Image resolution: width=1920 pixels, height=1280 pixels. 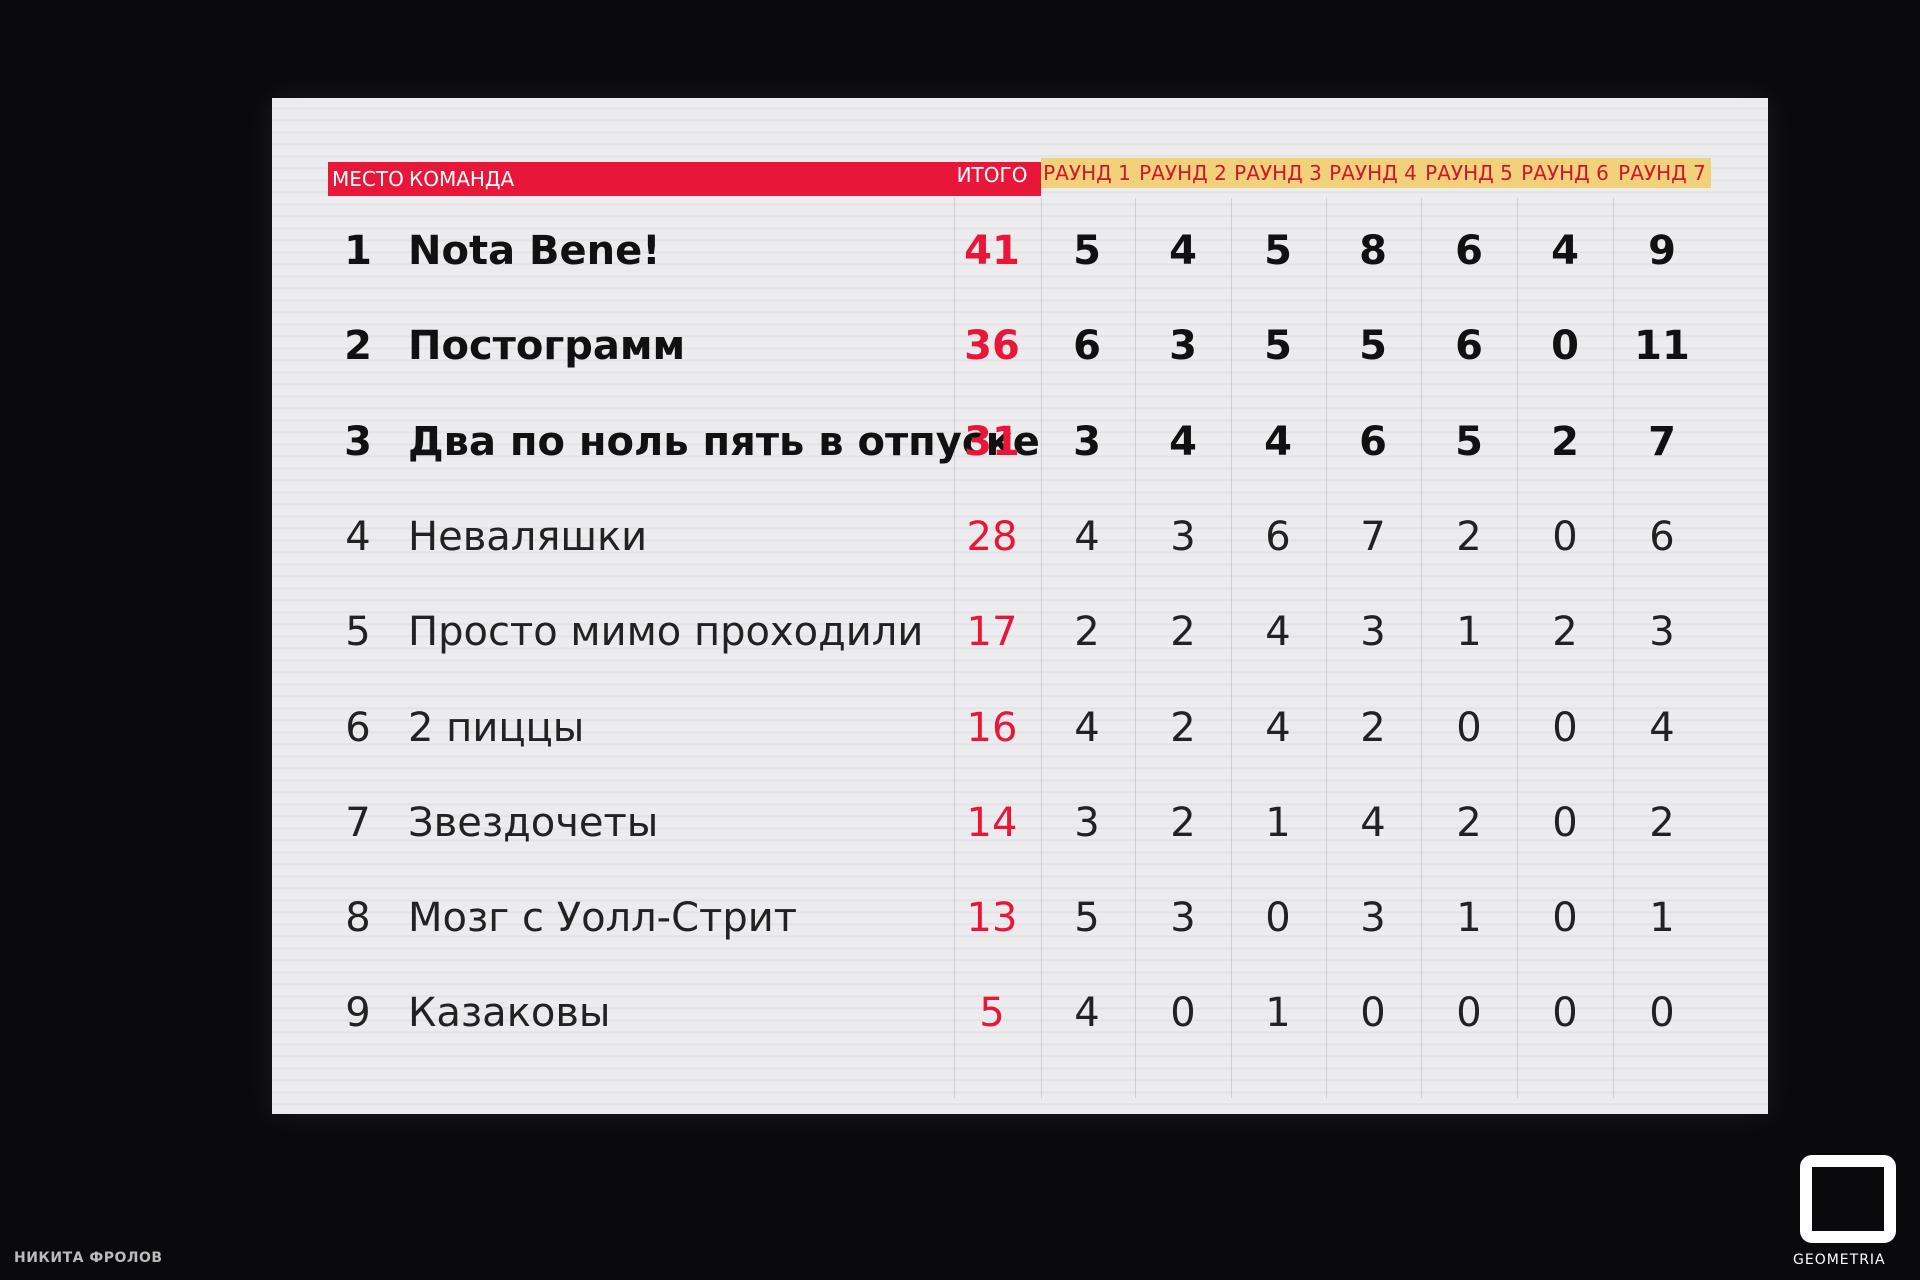 I want to click on place-cell: 7, so click(x=358, y=822).